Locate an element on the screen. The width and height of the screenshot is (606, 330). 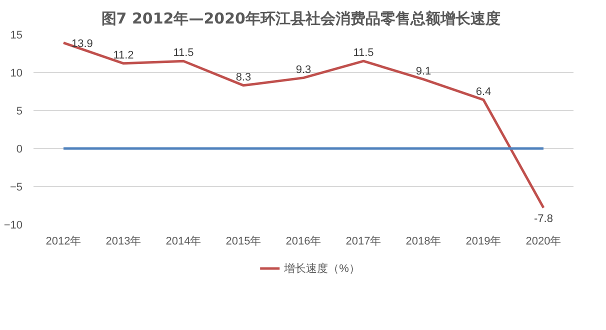
y-tick-label: −5 is located at coordinates (16, 188).